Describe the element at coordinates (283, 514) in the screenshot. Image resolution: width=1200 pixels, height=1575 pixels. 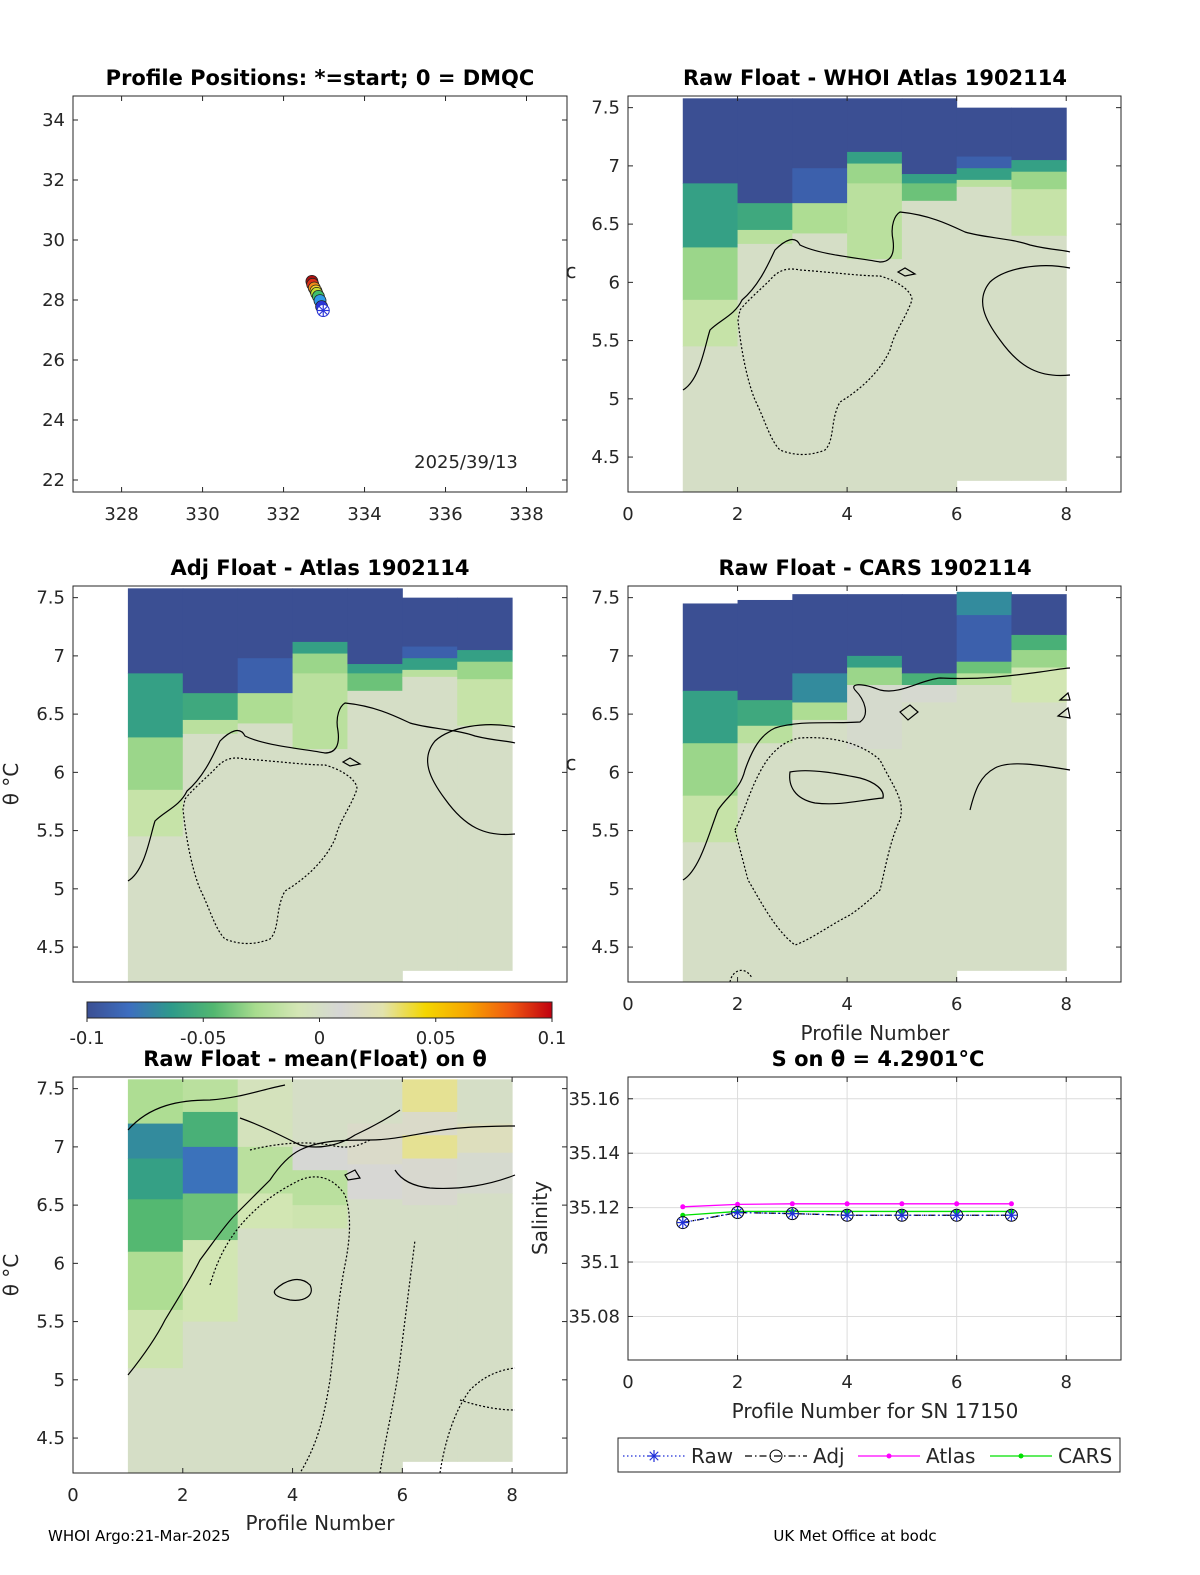
I see `x-tick-label: 332` at that location.